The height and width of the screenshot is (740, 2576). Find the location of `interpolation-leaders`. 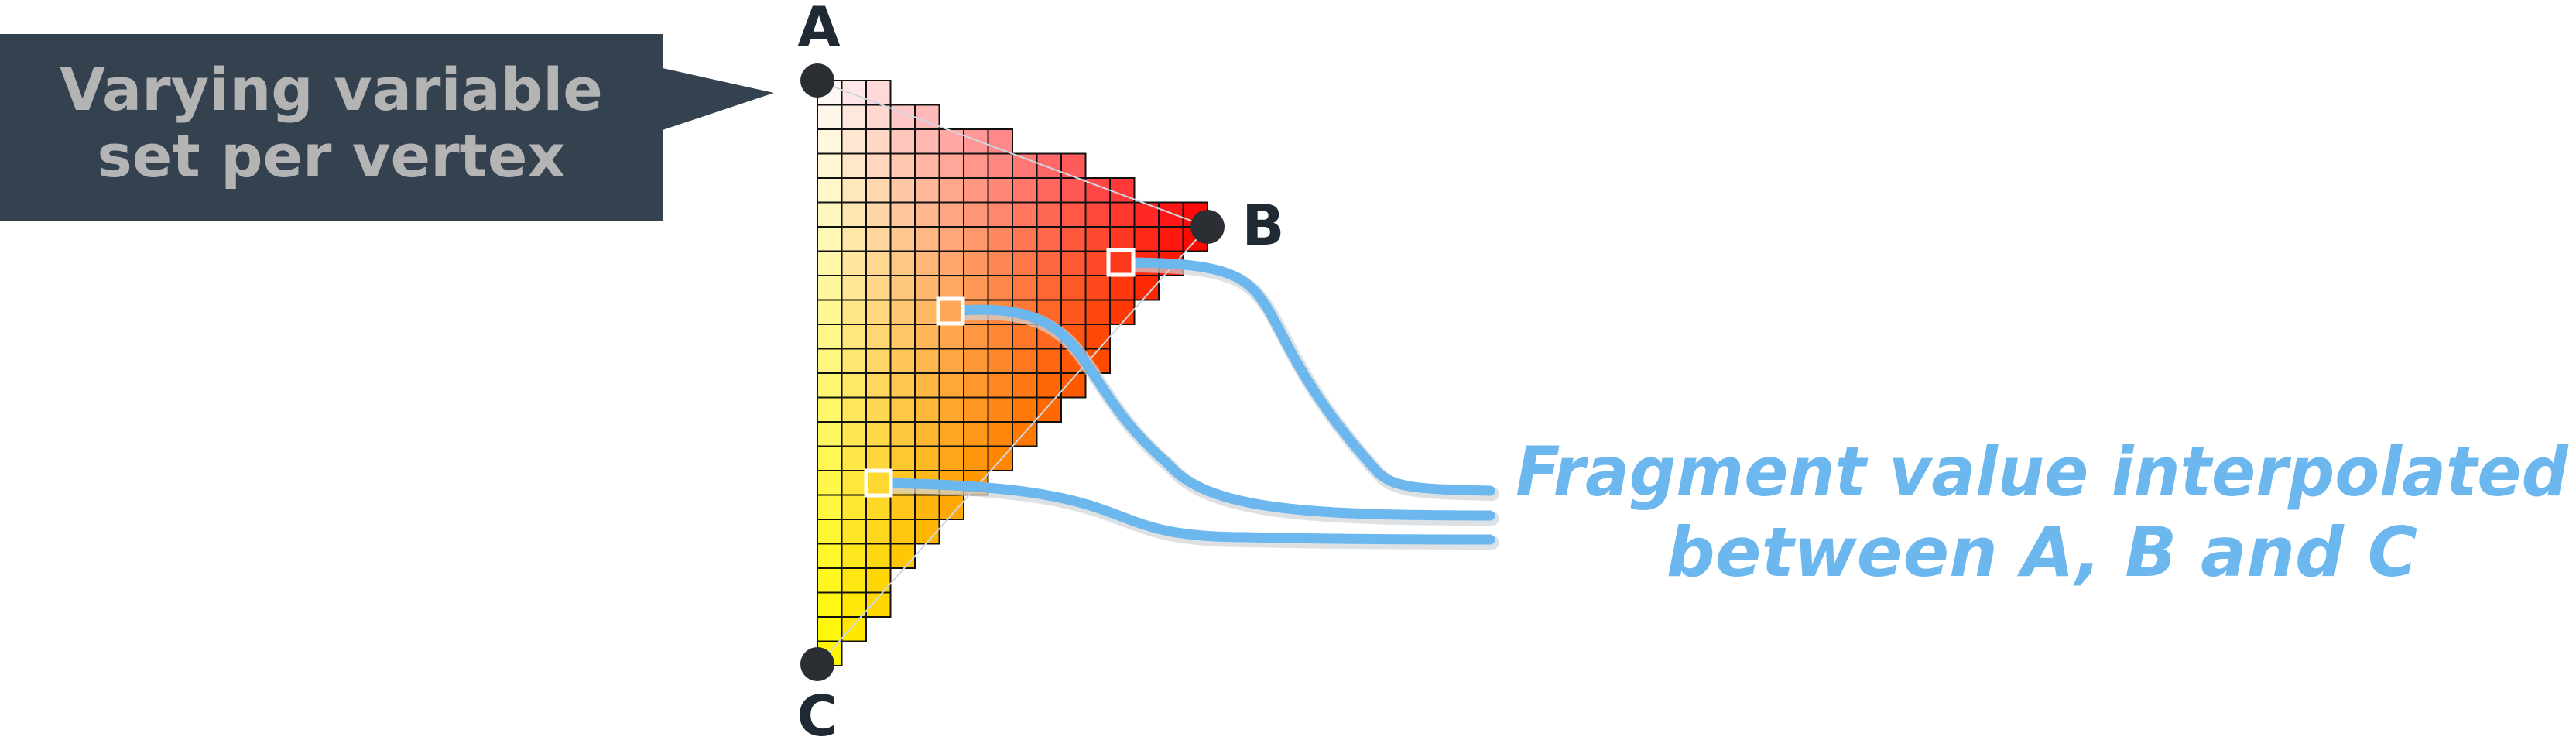

interpolation-leaders is located at coordinates (1186, 403).